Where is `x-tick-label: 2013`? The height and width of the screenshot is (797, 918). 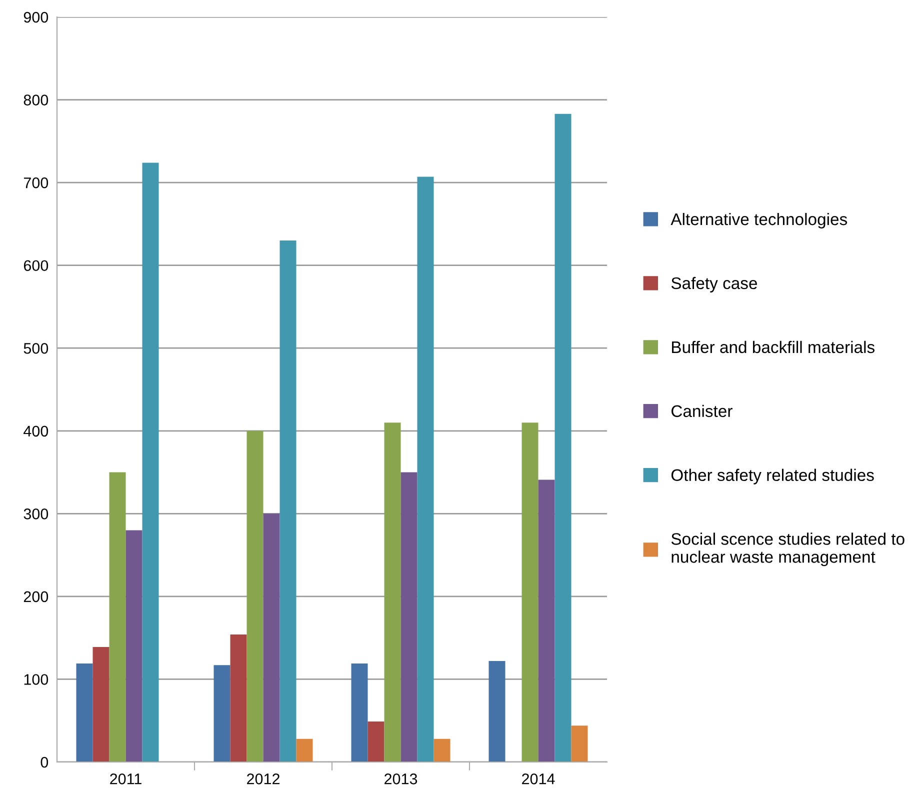 x-tick-label: 2013 is located at coordinates (401, 779).